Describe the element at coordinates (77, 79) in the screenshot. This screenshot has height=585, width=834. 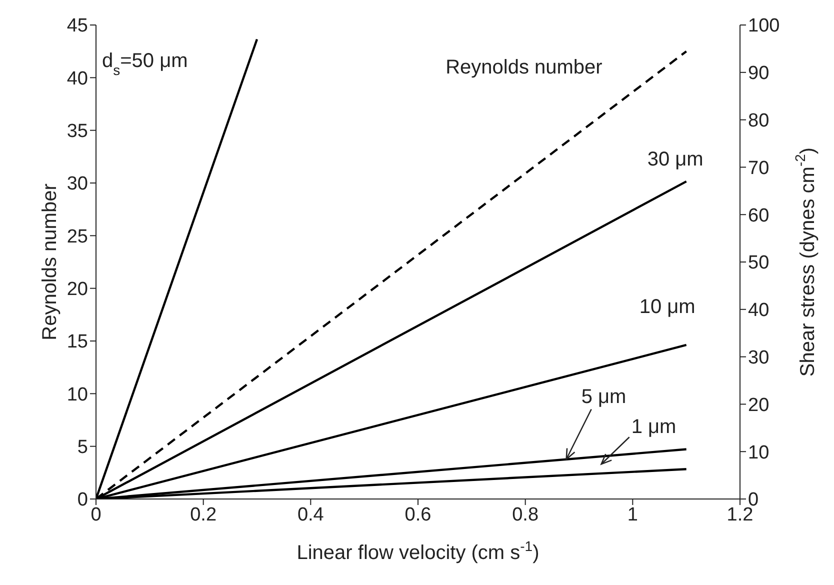
I see `y-tick-label: 40` at that location.